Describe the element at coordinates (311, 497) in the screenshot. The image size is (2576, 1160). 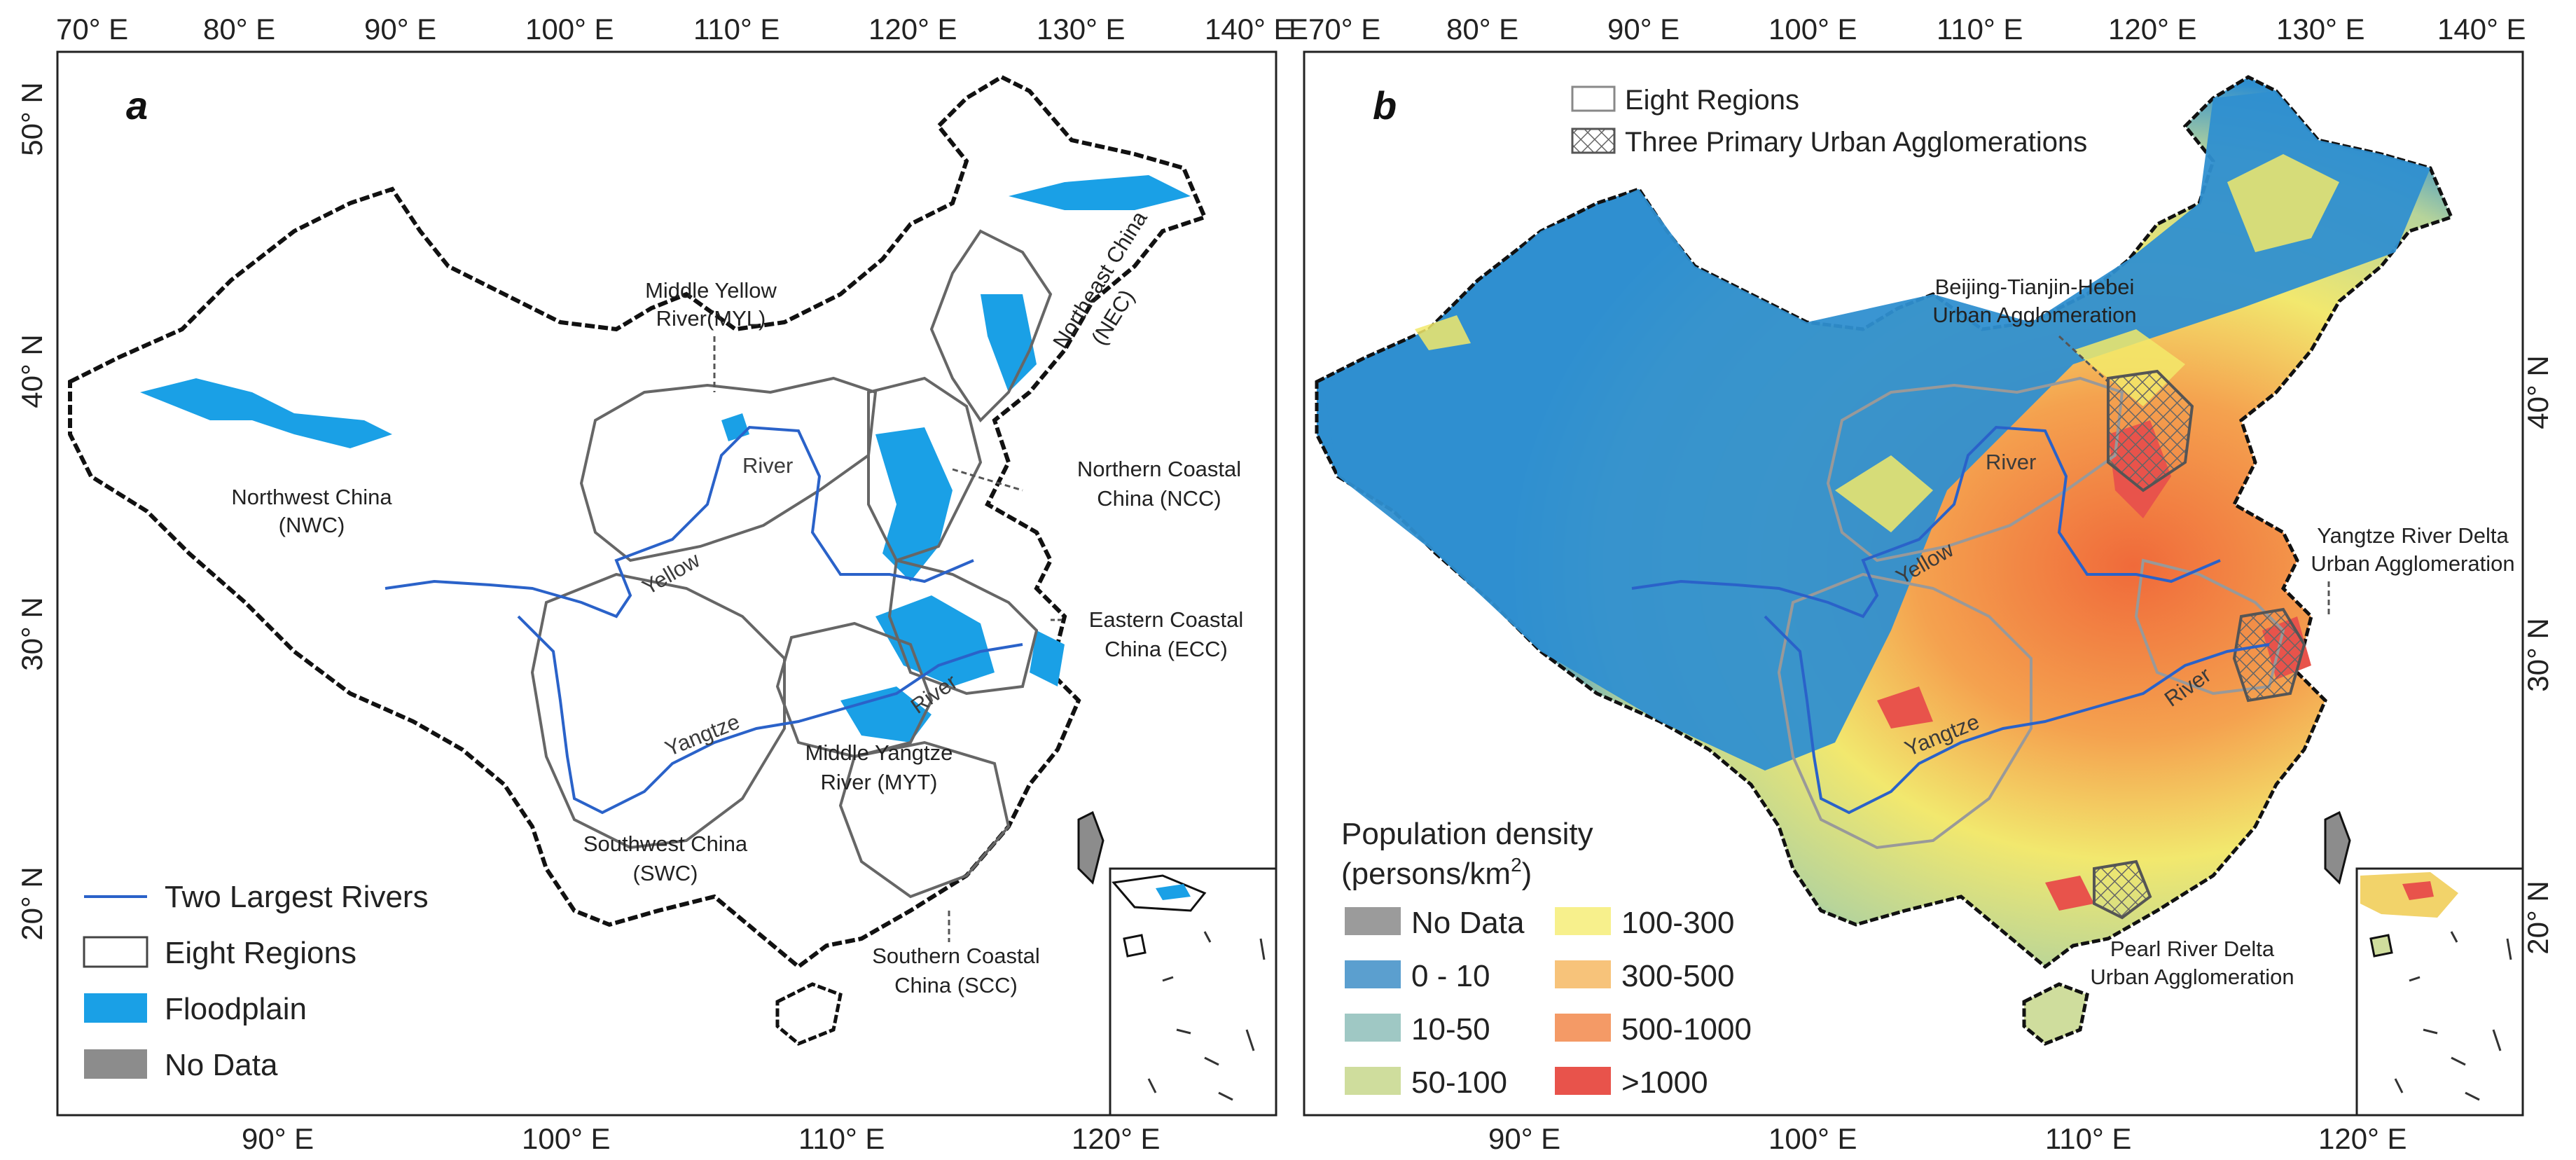
I see `region-label-nwc: Northwest China` at that location.